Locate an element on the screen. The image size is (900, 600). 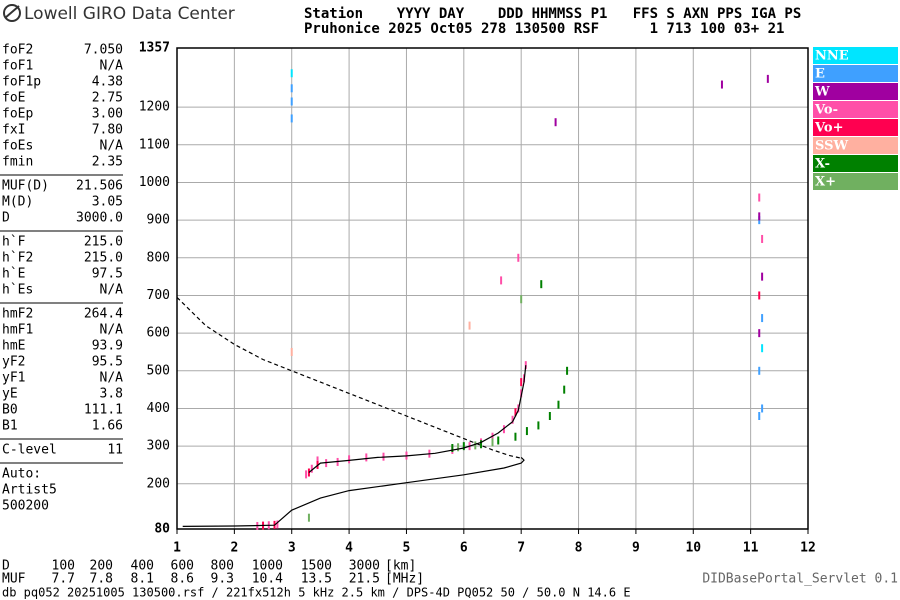
x-tick-label: 6 is located at coordinates (464, 548).